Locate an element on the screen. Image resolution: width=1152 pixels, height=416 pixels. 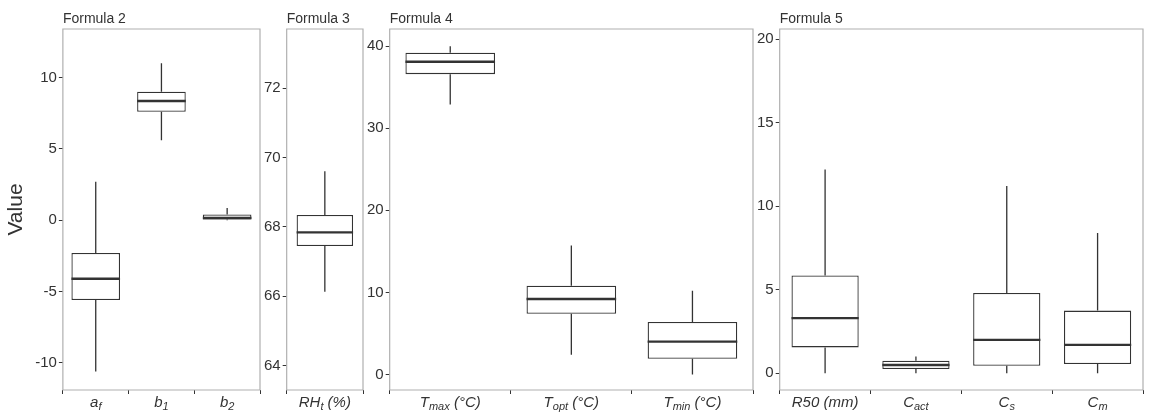
chart-title: Formula 2 is located at coordinates (94, 18).